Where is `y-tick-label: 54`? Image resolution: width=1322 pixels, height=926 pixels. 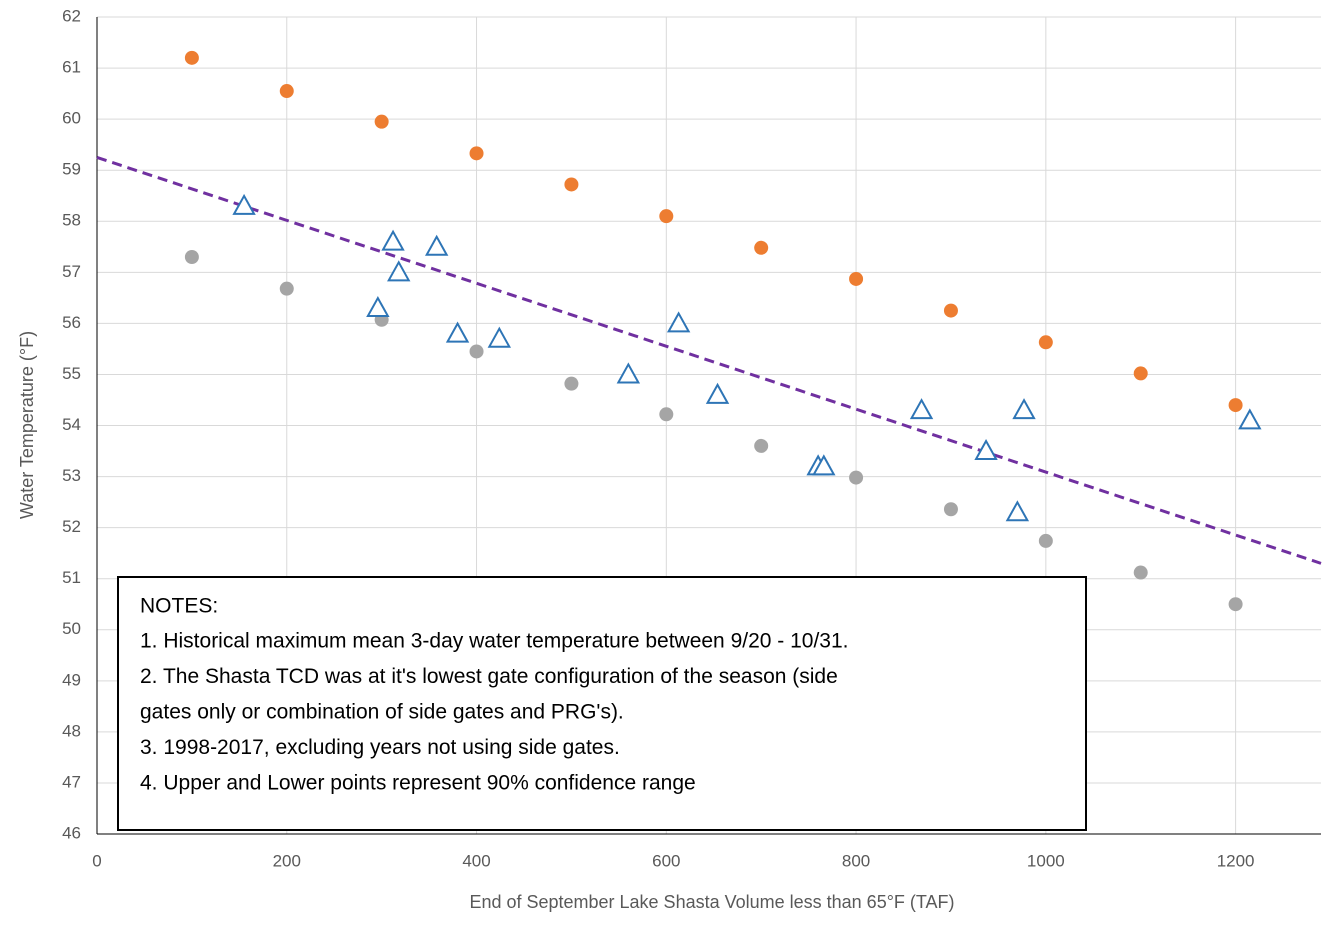 y-tick-label: 54 is located at coordinates (71, 424).